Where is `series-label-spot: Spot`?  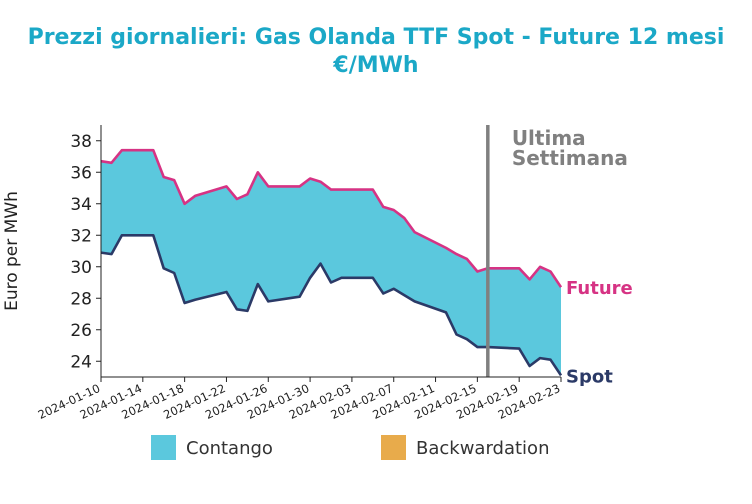 series-label-spot: Spot is located at coordinates (589, 376).